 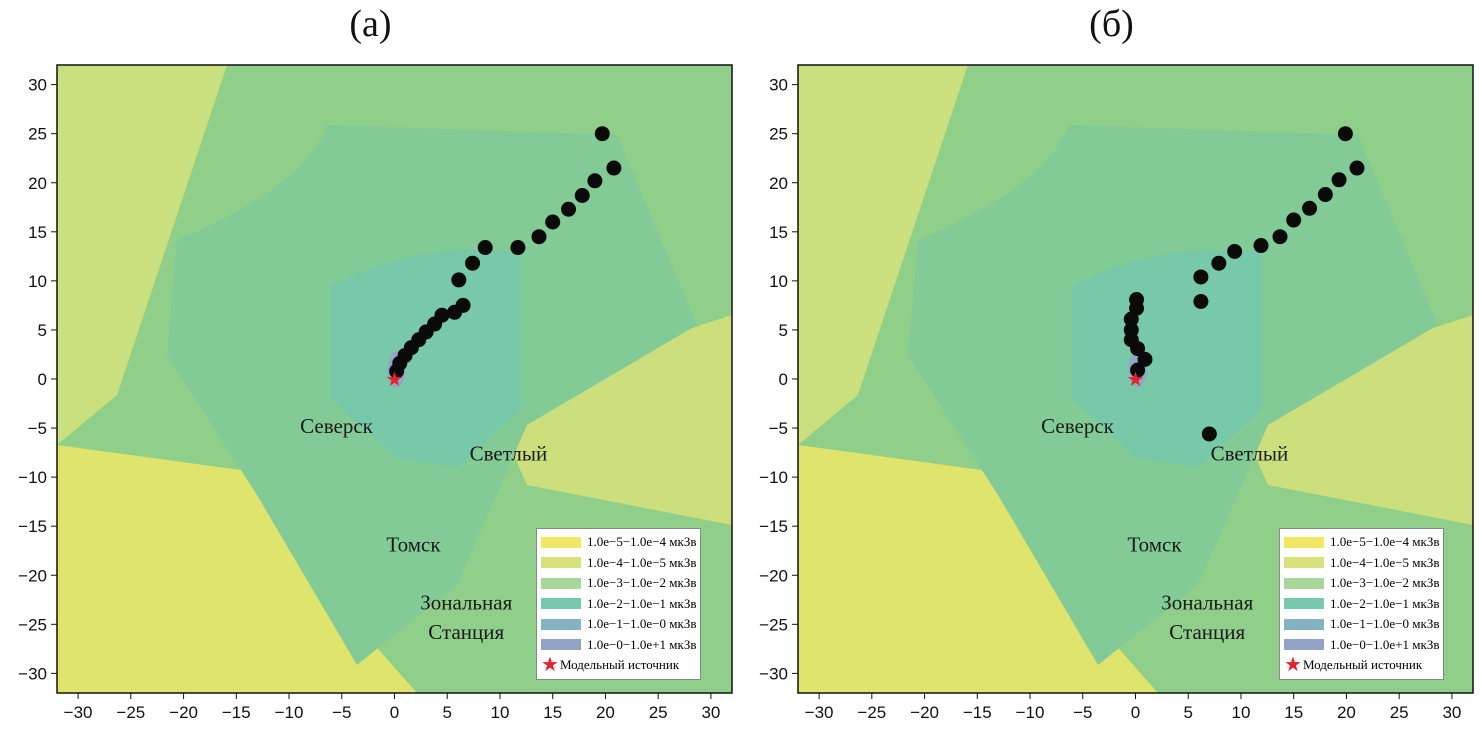 What do you see at coordinates (1361, 563) in the screenshot?
I see `legend-item: 1.0e−4−1.0e−5 мкЗв` at bounding box center [1361, 563].